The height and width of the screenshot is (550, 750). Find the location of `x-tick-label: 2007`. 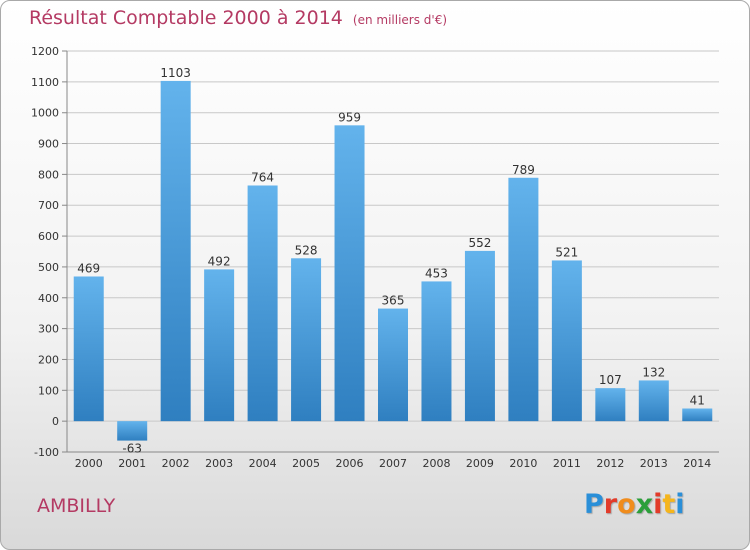

x-tick-label: 2007 is located at coordinates (393, 463).